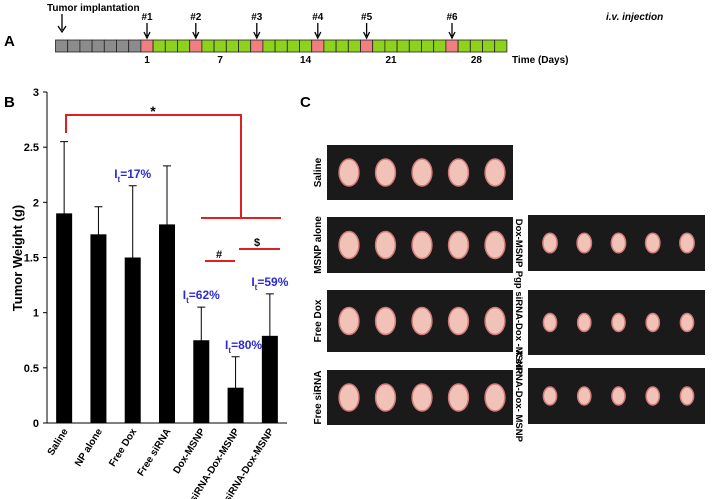 The height and width of the screenshot is (499, 714). I want to click on significance-mark: *, so click(153, 111).